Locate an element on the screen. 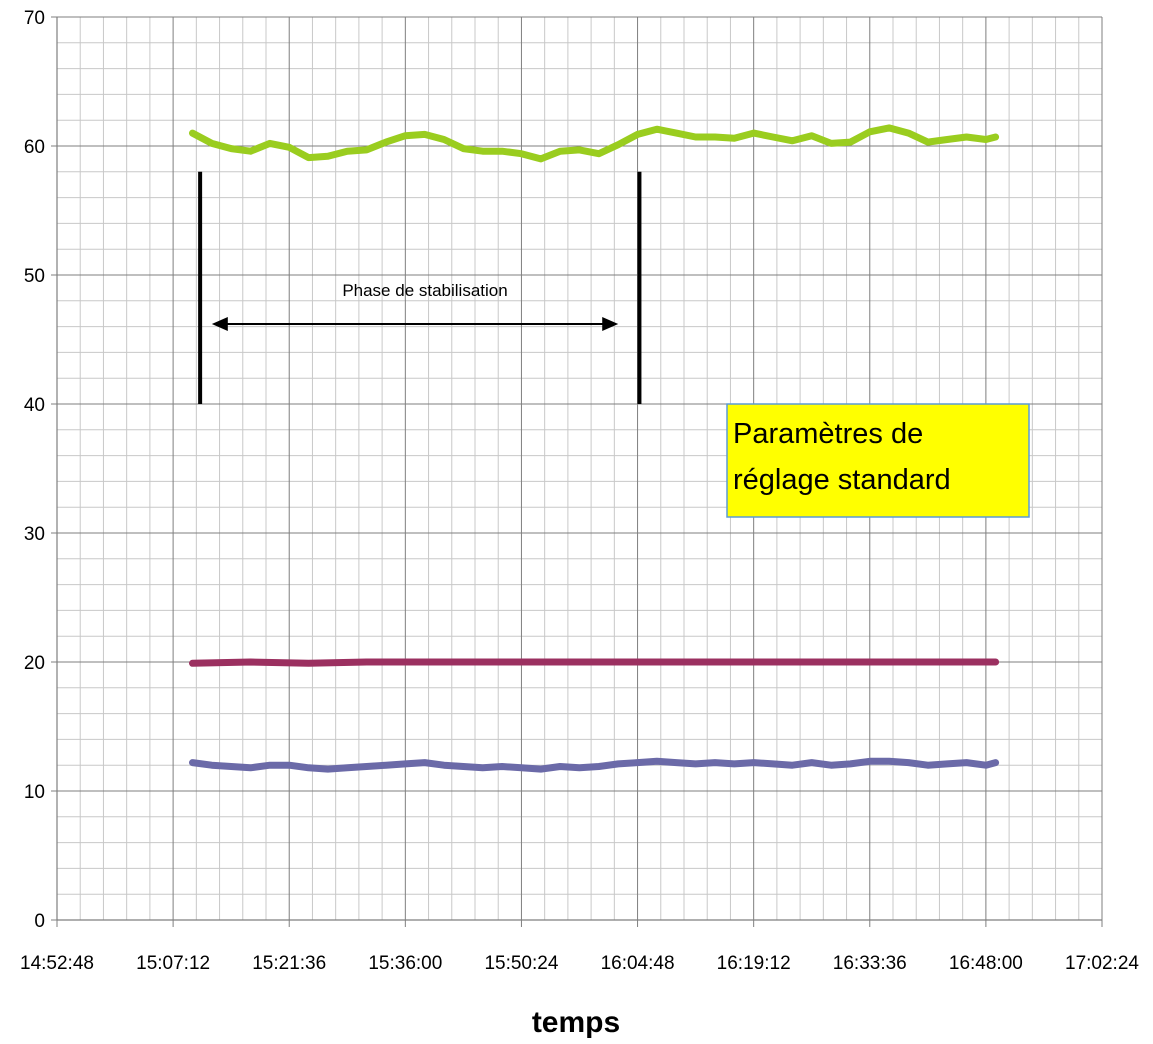 The height and width of the screenshot is (1044, 1153). x-tick-label: 17:02:24 is located at coordinates (1102, 963).